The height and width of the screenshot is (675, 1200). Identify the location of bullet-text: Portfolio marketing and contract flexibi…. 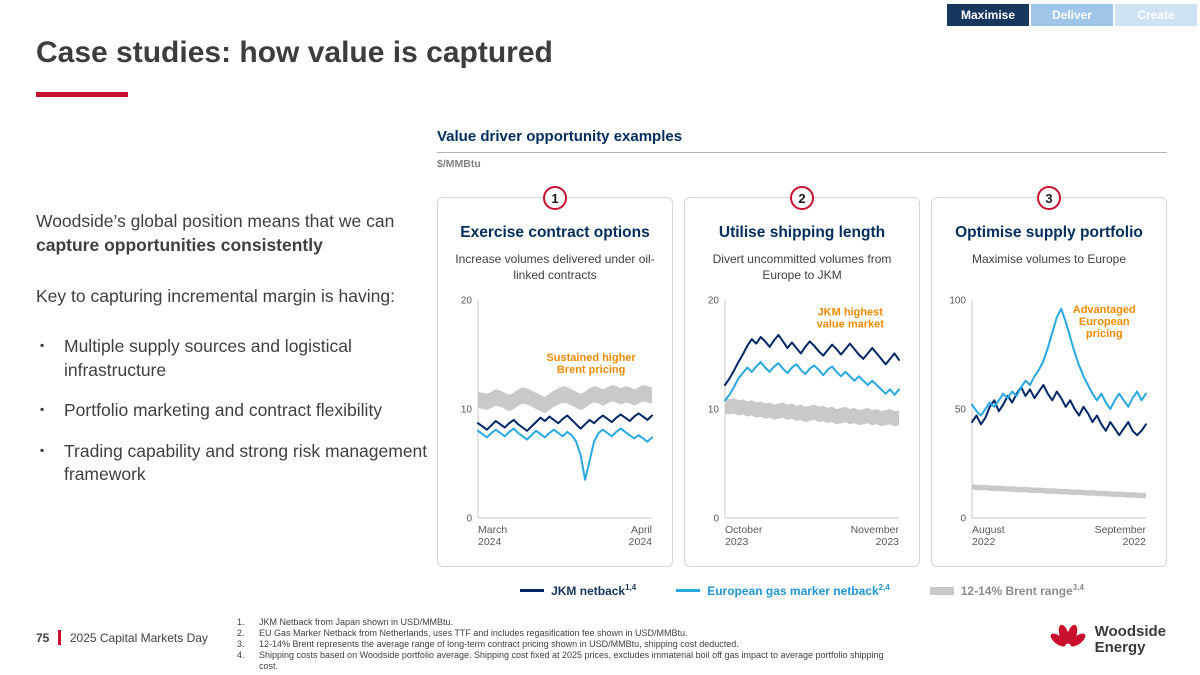
(223, 410).